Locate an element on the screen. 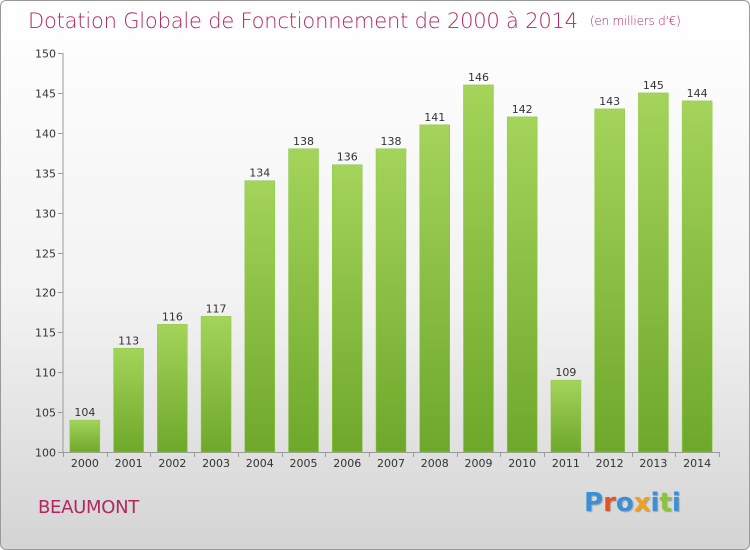 Image resolution: width=750 pixels, height=550 pixels. x-tick-label: 2013 is located at coordinates (653, 463).